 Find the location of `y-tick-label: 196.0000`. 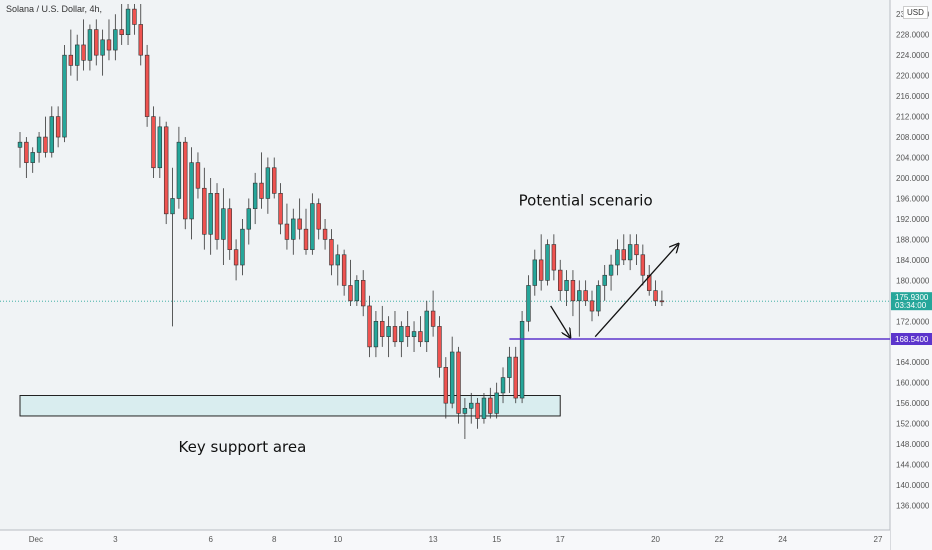

y-tick-label: 196.0000 is located at coordinates (913, 198).